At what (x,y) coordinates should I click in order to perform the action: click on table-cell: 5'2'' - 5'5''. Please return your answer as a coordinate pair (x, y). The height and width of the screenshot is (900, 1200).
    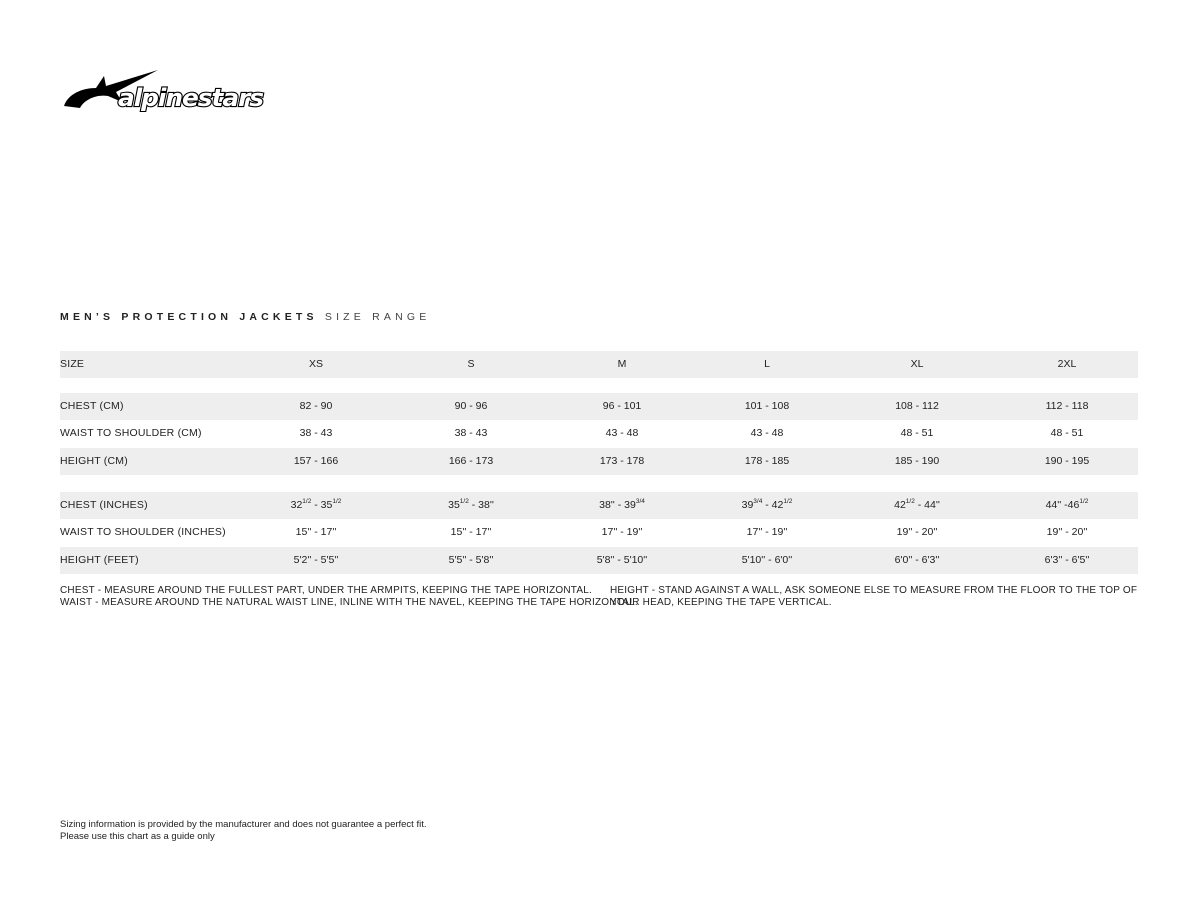
    Looking at the image, I should click on (316, 560).